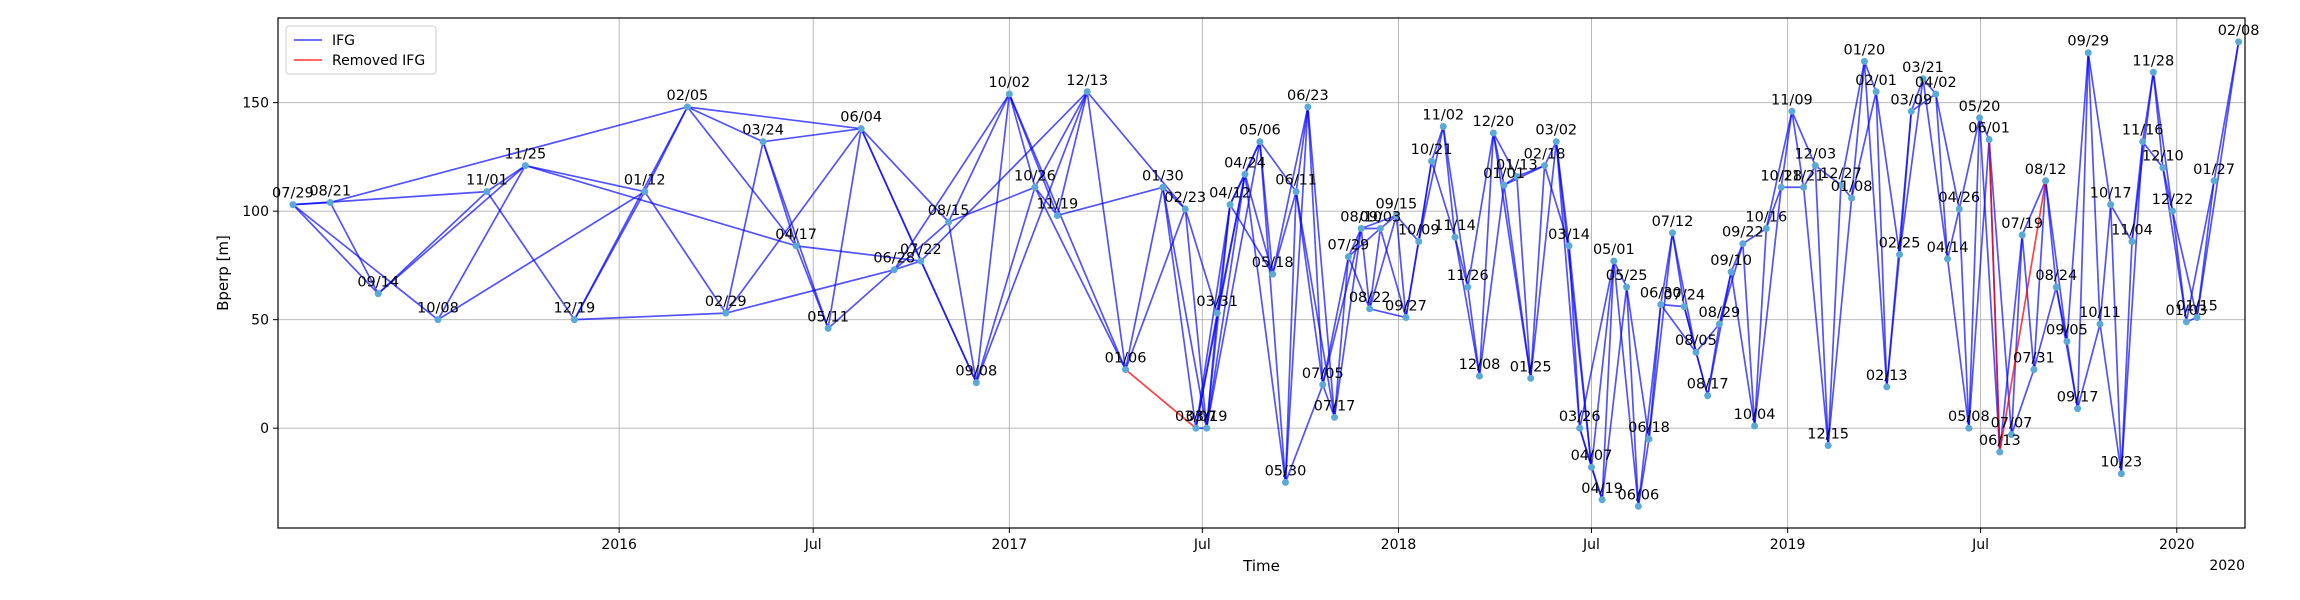 Image resolution: width=2300 pixels, height=600 pixels. What do you see at coordinates (2239, 31) in the screenshot?
I see `acquisition-date-label: 02/08` at bounding box center [2239, 31].